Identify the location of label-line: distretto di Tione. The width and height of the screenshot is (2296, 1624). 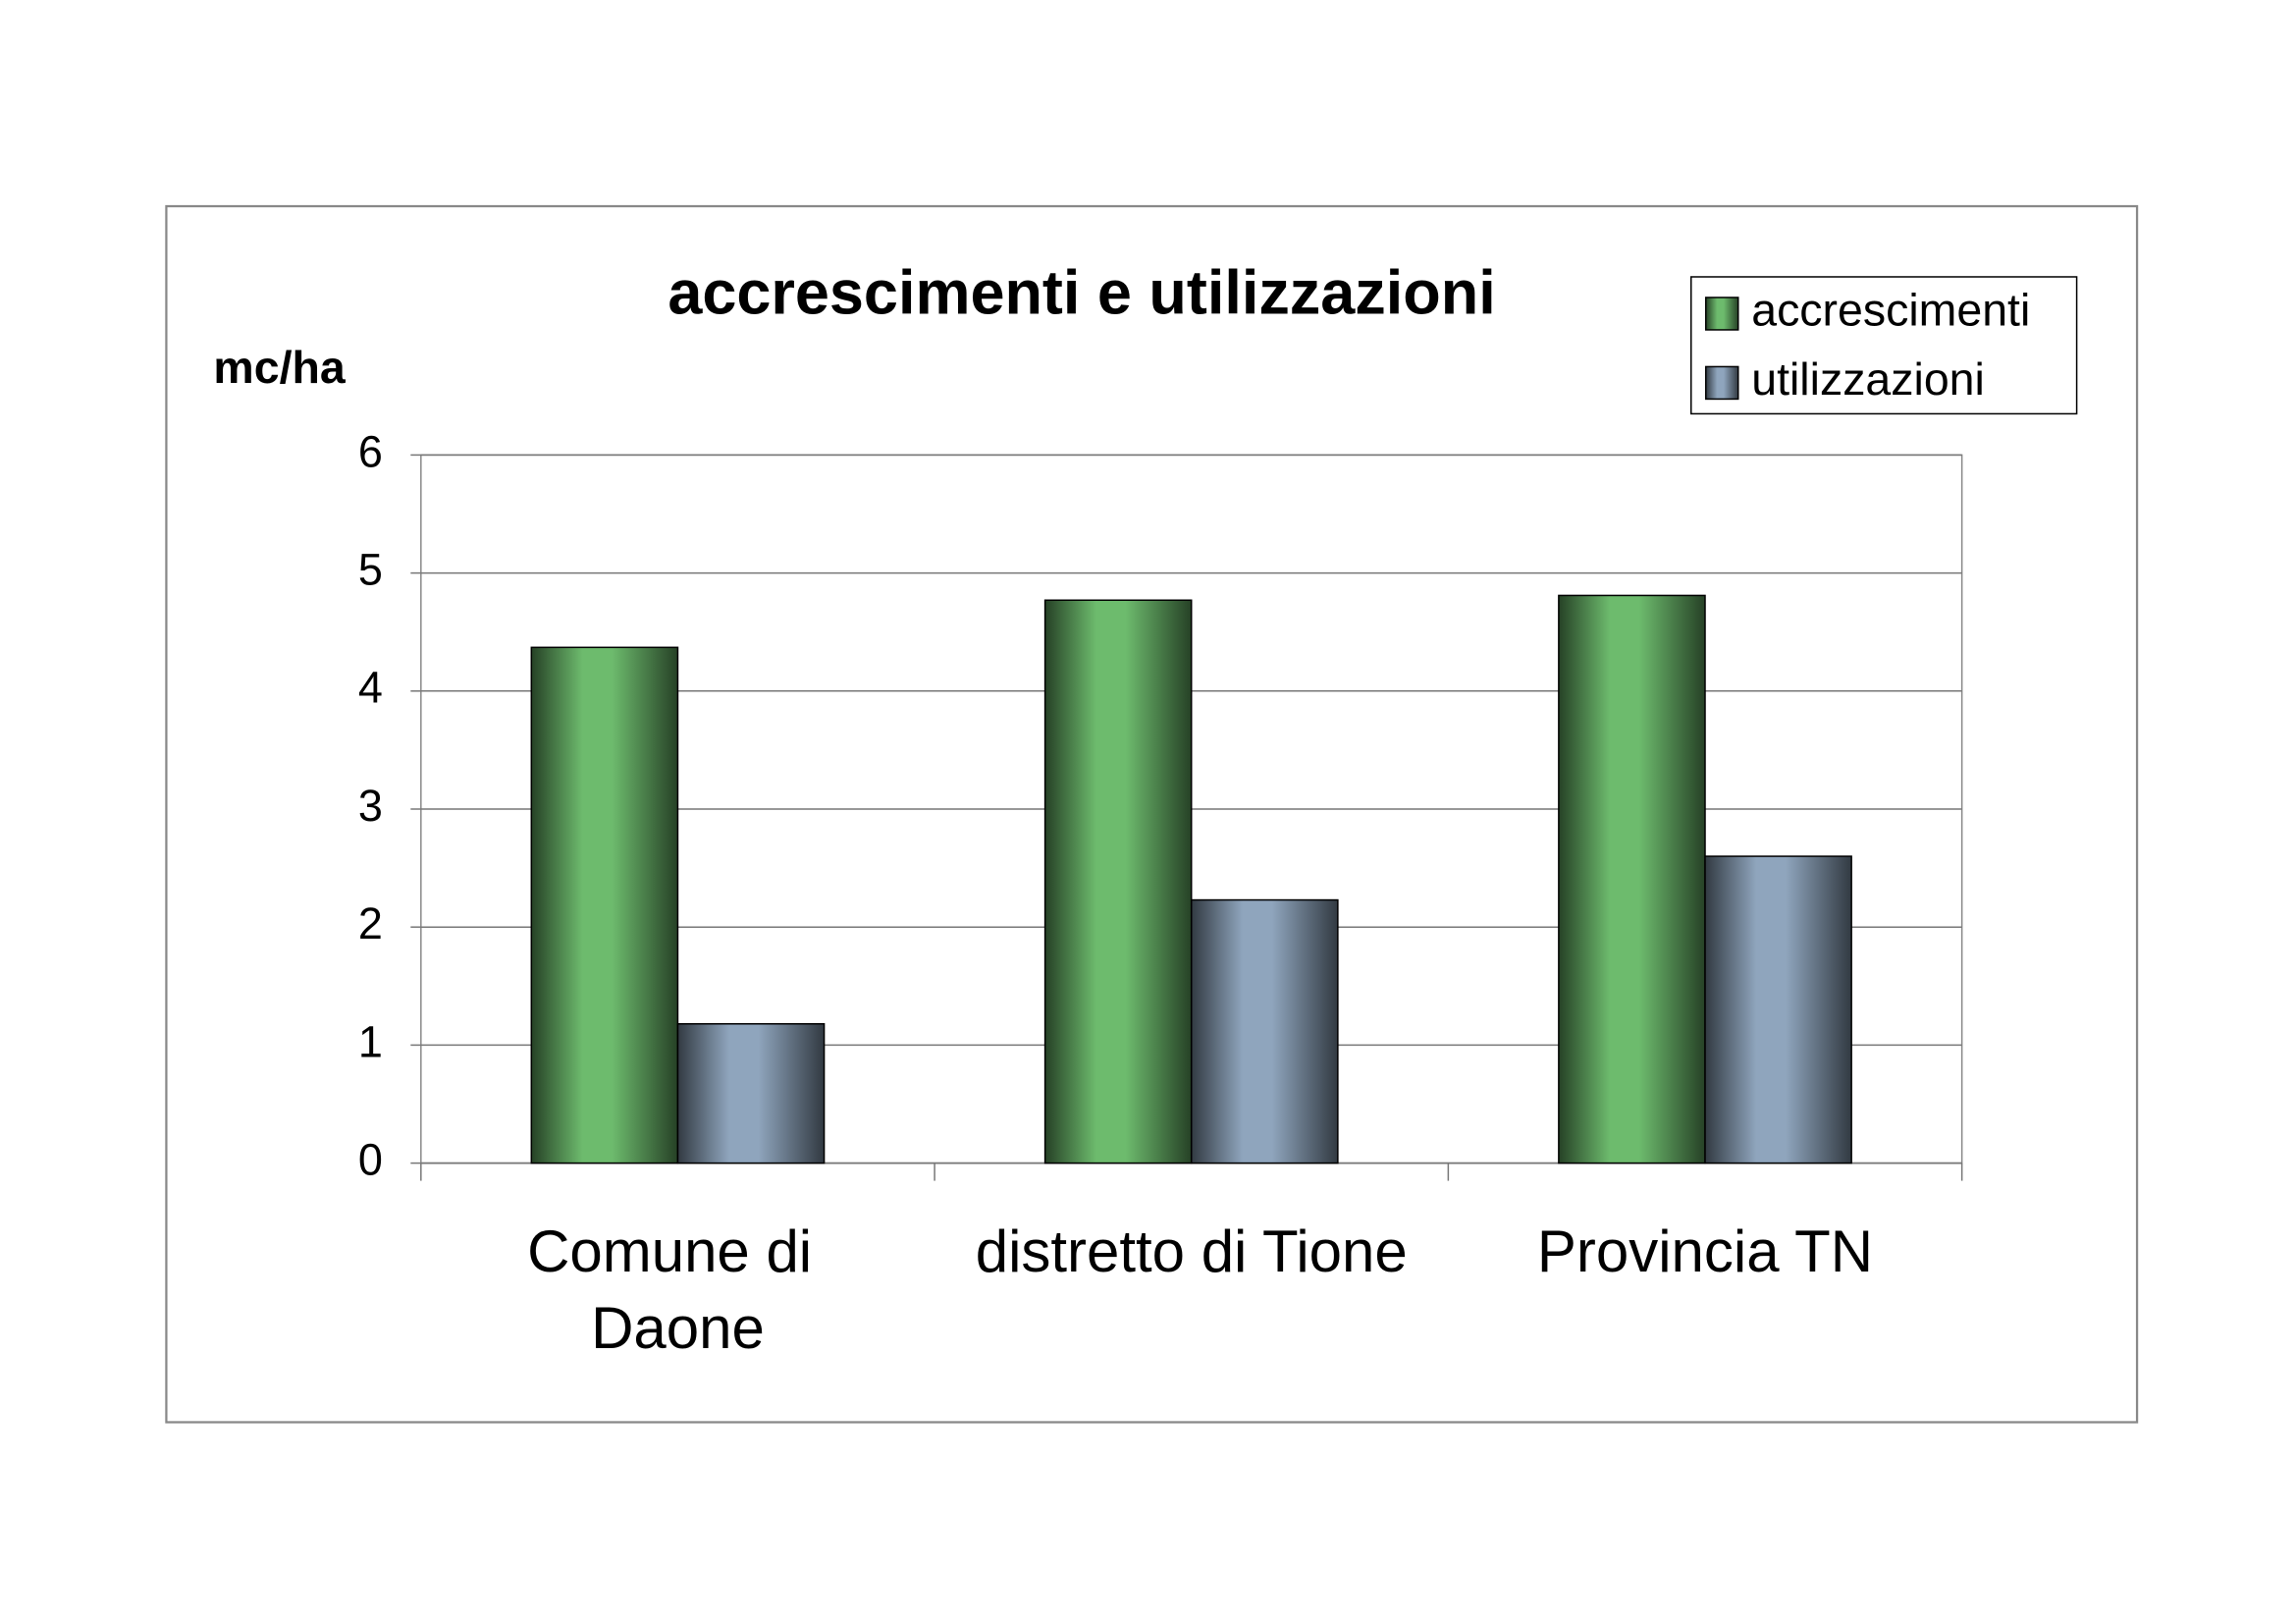
(1192, 1251).